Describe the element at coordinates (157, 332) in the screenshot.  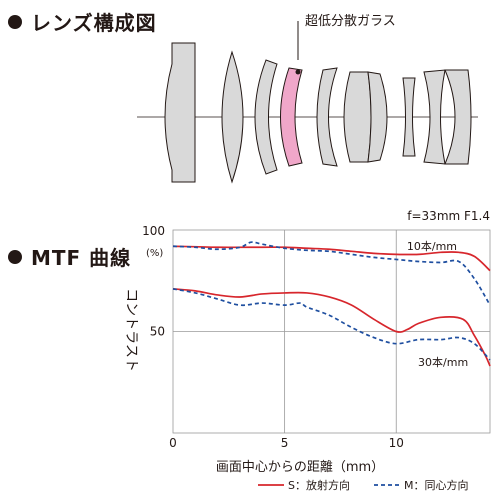
I see `y-tick-label: 50` at that location.